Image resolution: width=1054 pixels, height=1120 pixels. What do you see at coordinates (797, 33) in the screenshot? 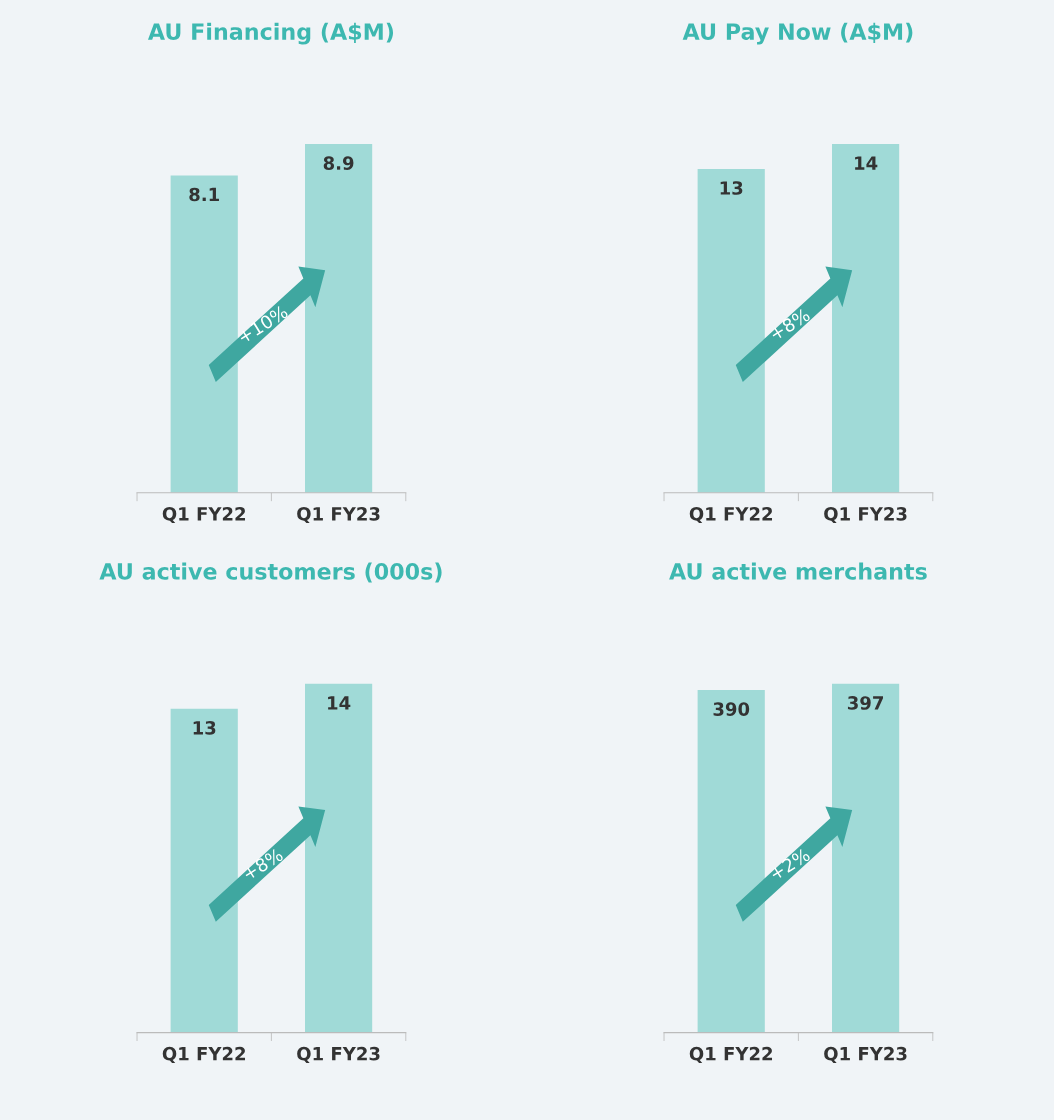
I see `chart-title: AU Pay Now (A$M)` at bounding box center [797, 33].